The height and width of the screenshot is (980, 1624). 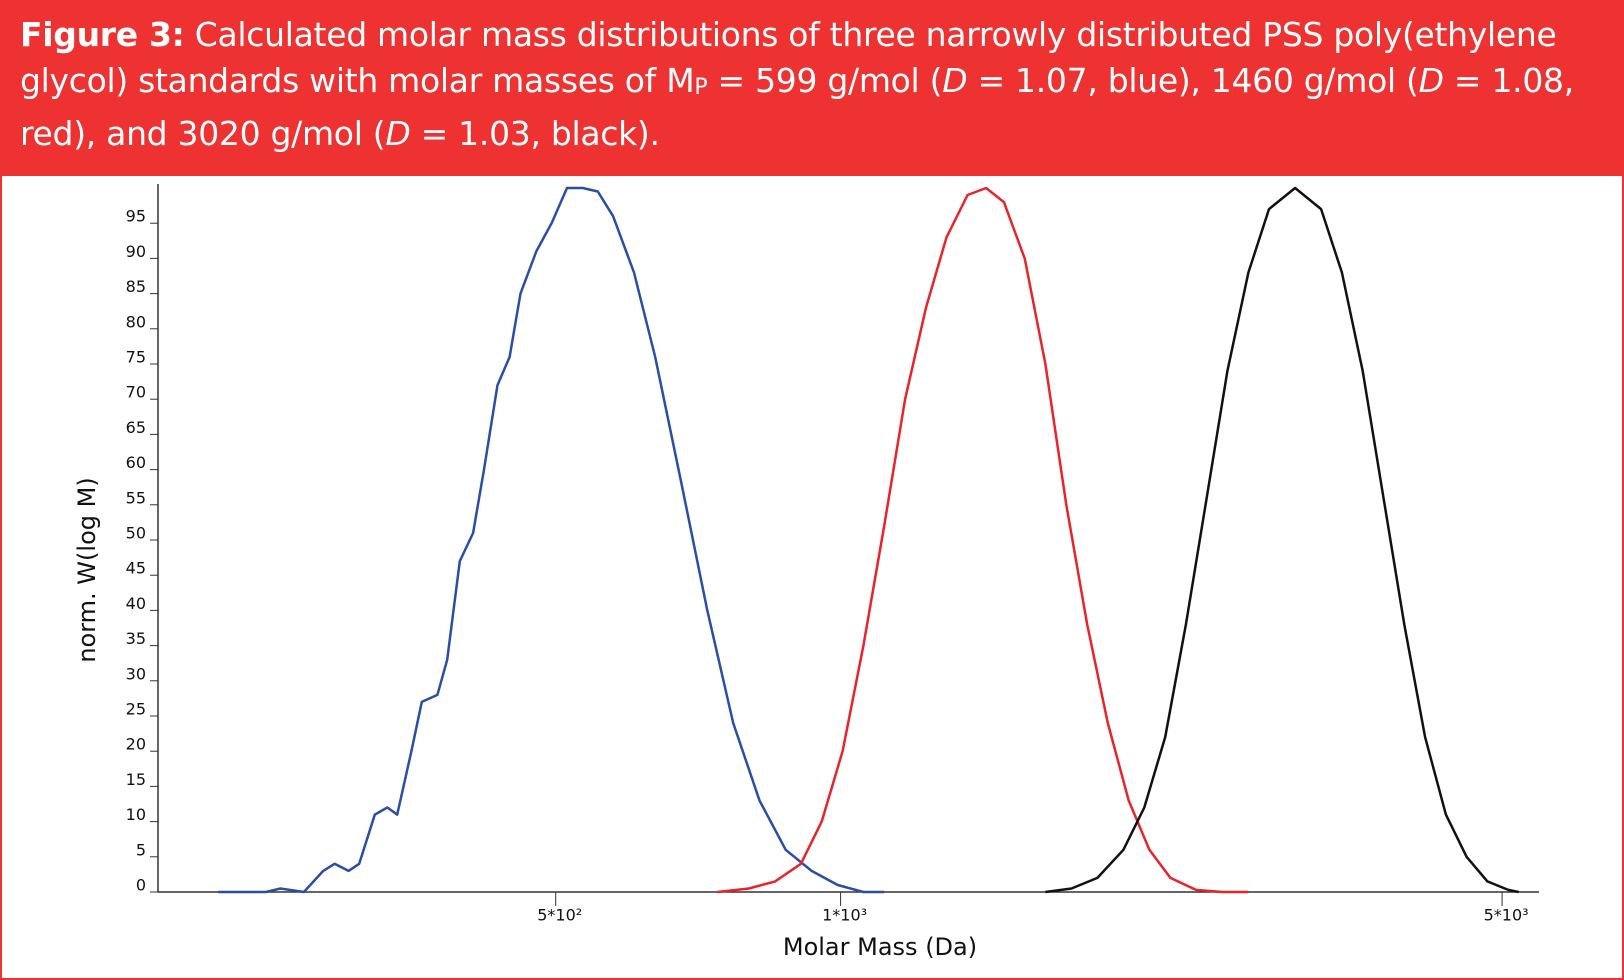 I want to click on y-tick-label: 50, so click(x=136, y=533).